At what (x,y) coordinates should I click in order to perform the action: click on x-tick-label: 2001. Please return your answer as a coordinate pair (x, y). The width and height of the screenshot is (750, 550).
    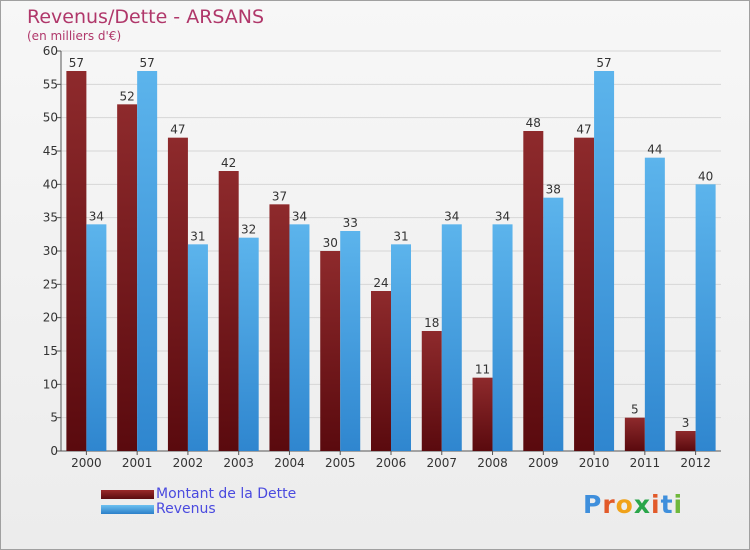
    Looking at the image, I should click on (137, 463).